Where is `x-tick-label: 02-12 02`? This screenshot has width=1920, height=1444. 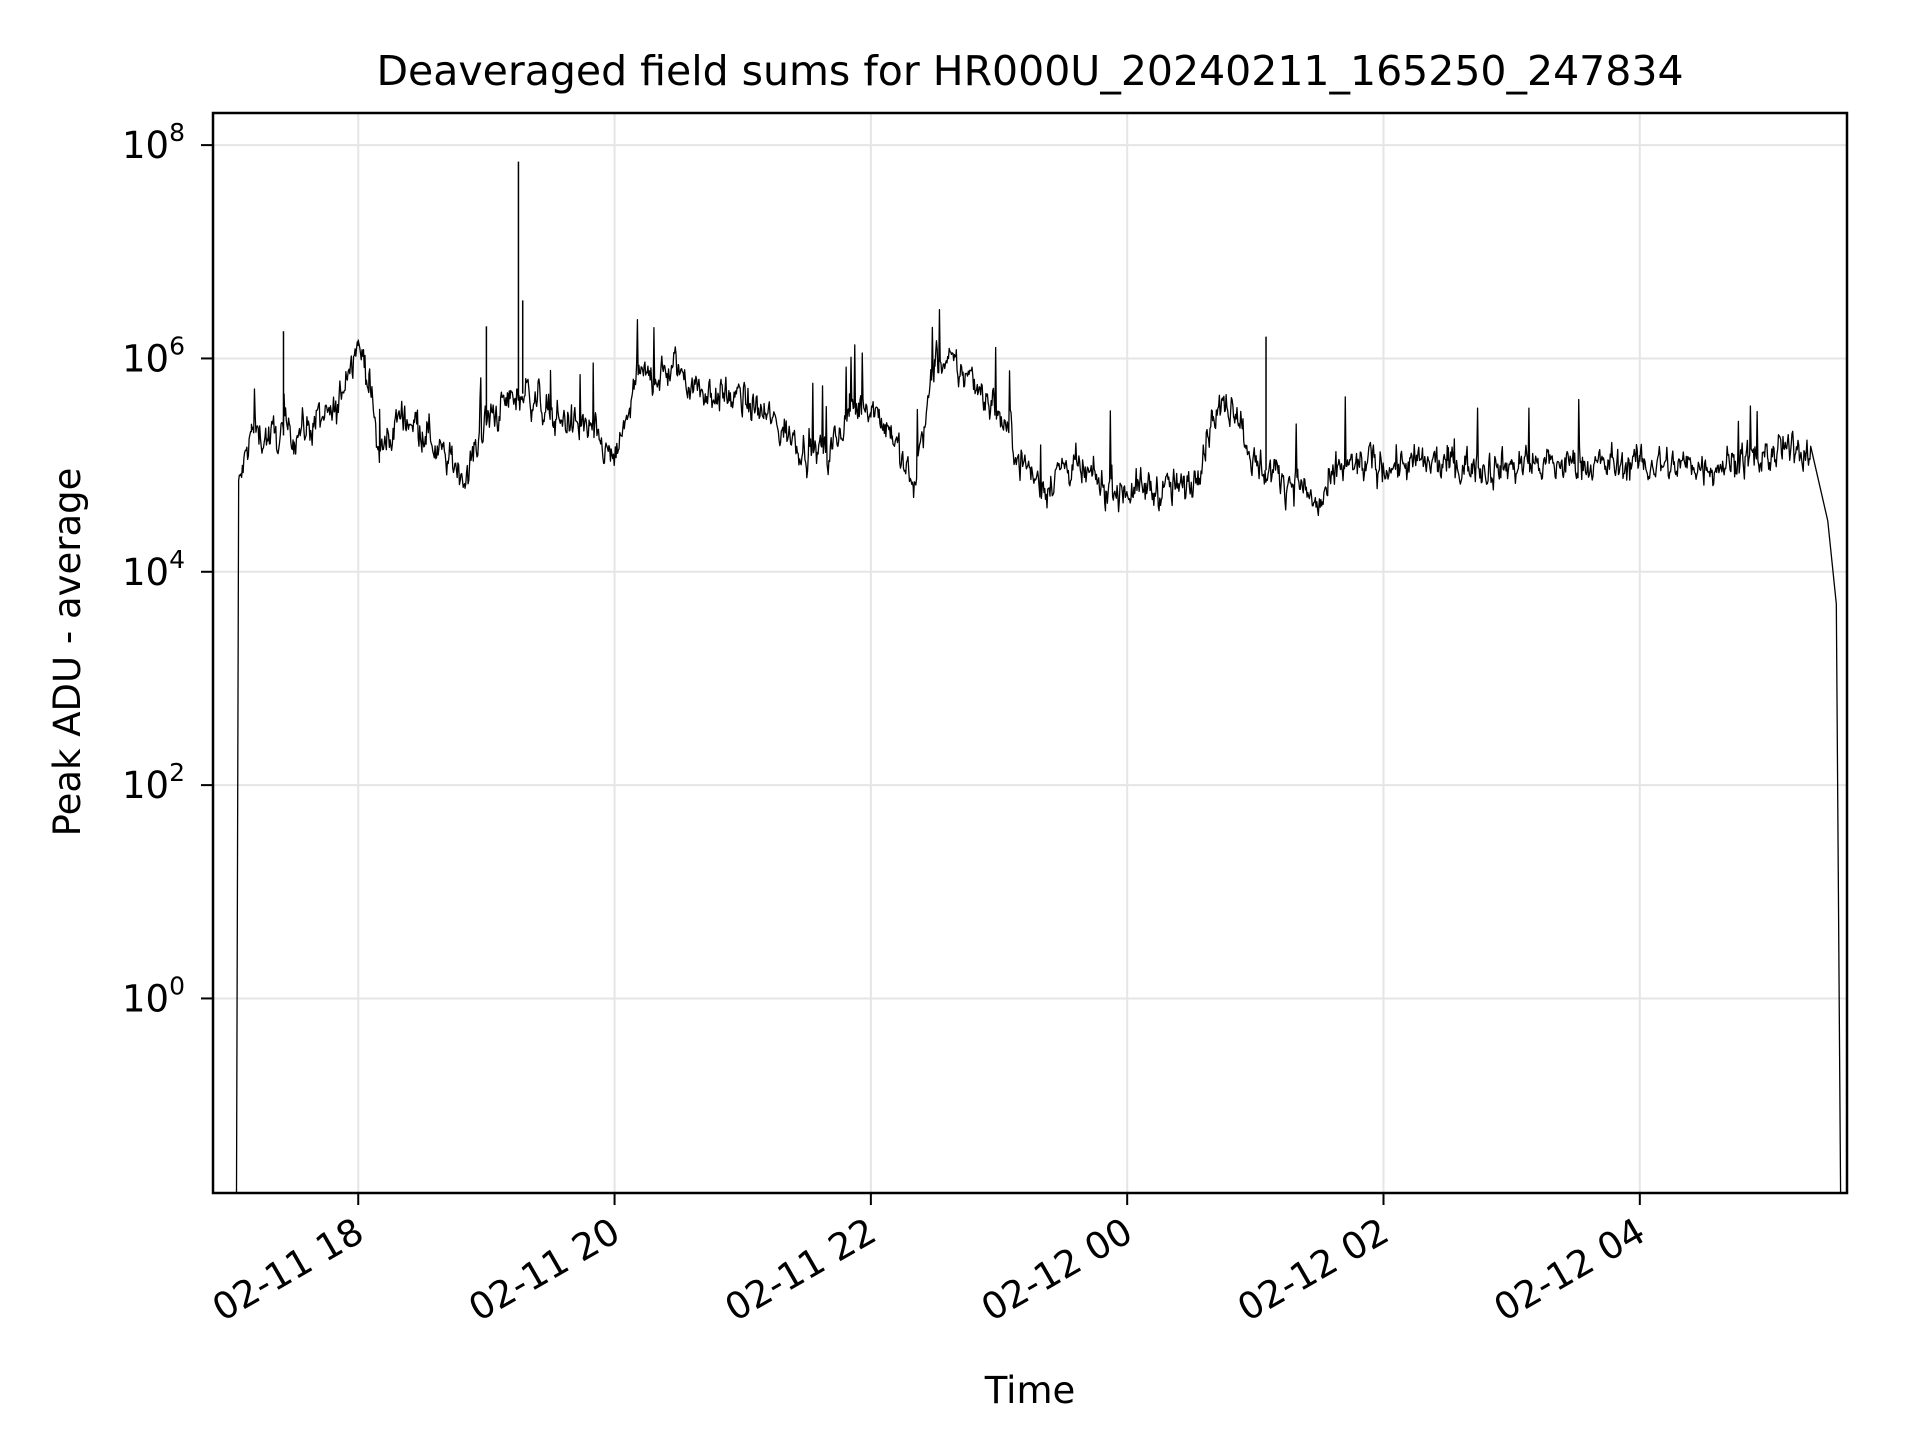
x-tick-label: 02-12 02 is located at coordinates (1313, 1270).